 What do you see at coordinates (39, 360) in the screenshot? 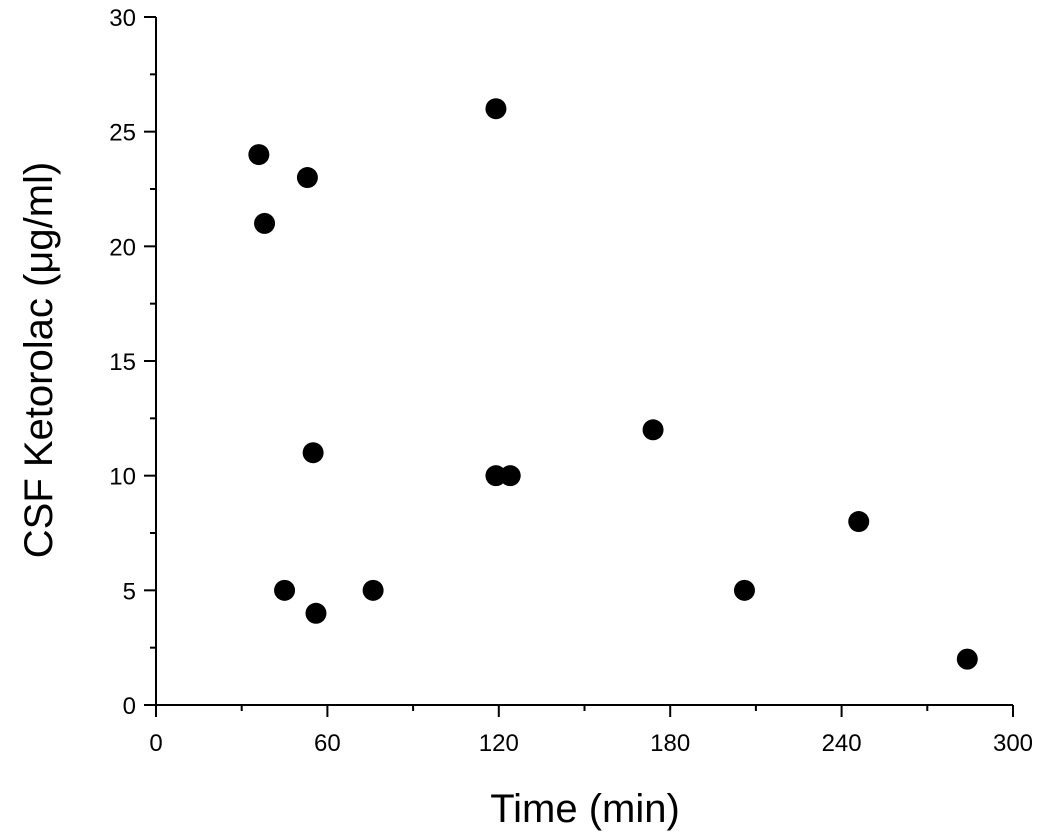
I see `y-axis-title: CSF Ketorolac (μg/ml)` at bounding box center [39, 360].